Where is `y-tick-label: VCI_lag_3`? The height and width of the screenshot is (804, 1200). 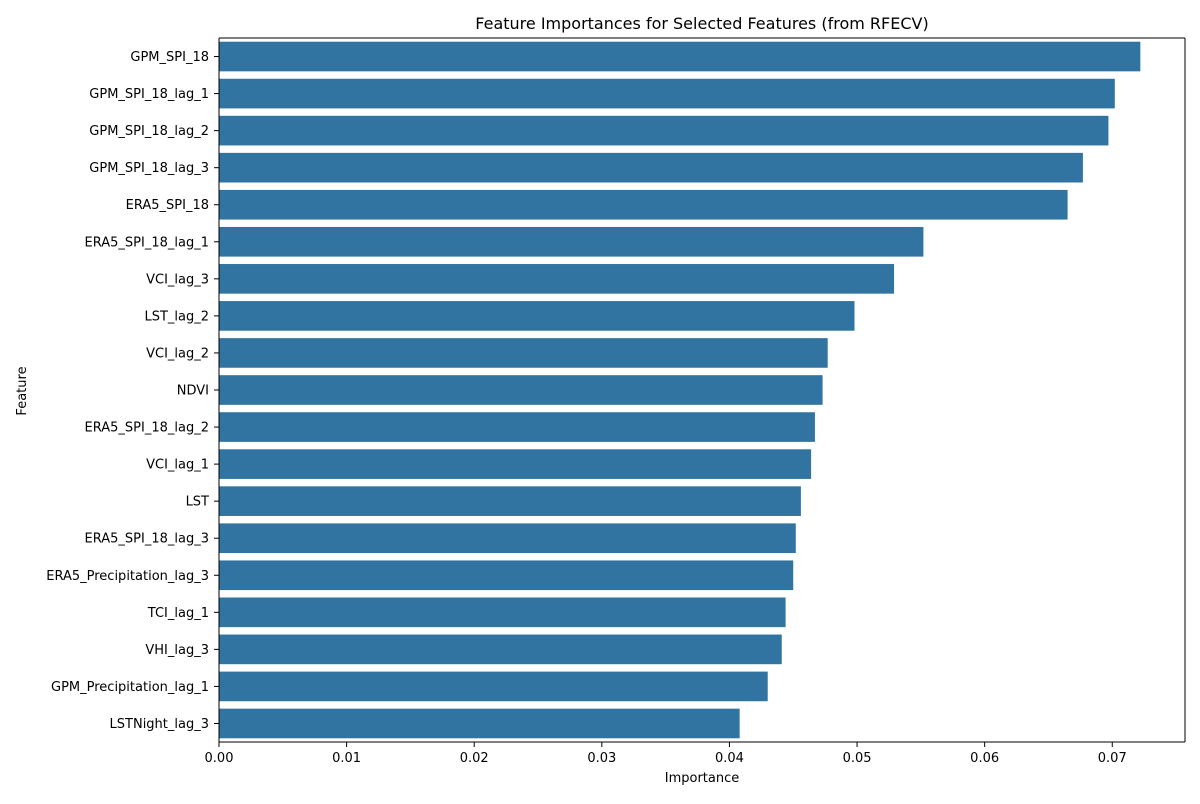 y-tick-label: VCI_lag_3 is located at coordinates (177, 279).